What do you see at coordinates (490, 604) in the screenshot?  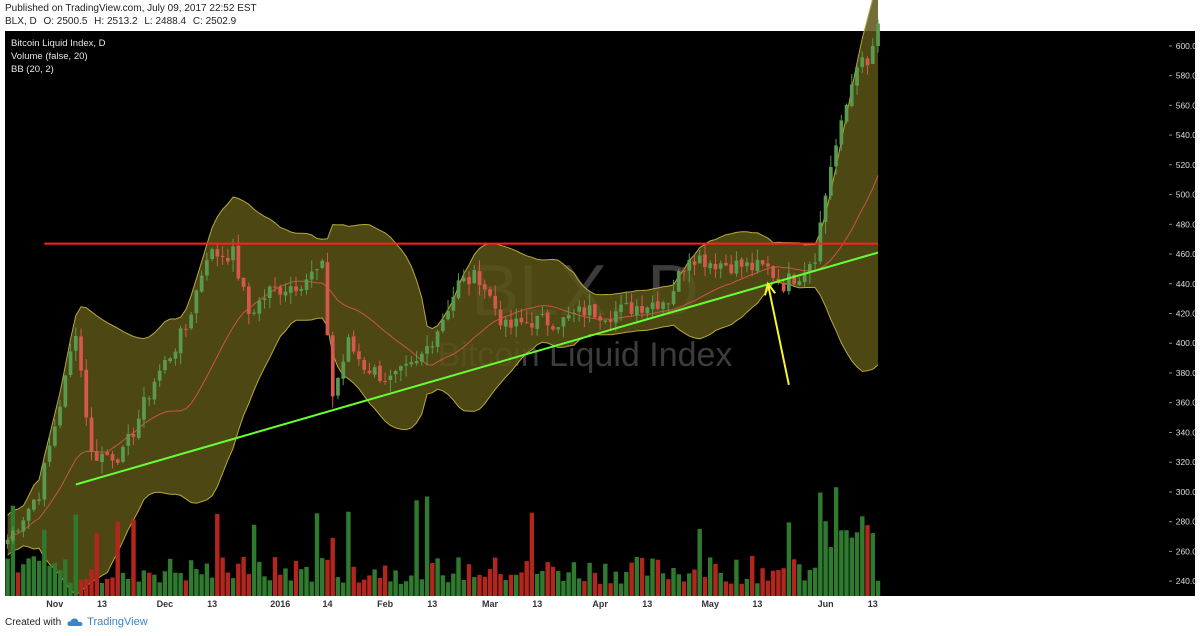 I see `x-tick-label: Mar` at bounding box center [490, 604].